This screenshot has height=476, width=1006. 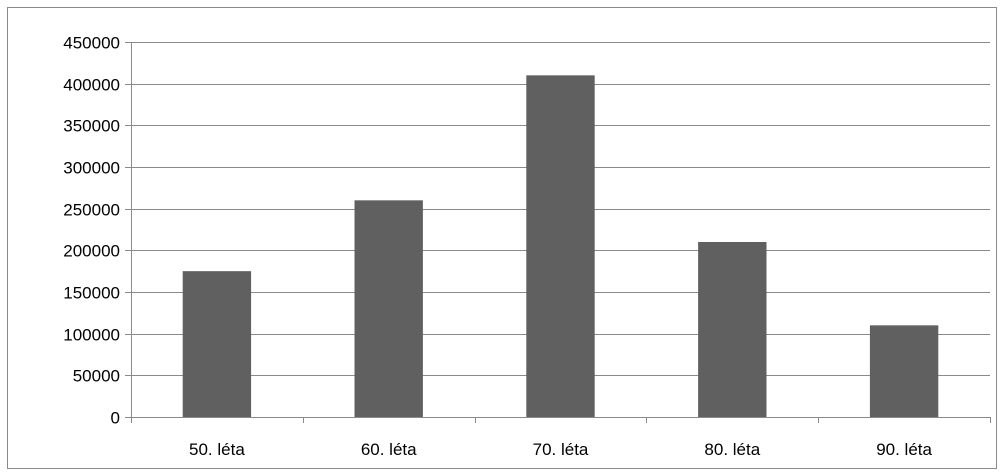 I want to click on x-tick-label: 70. léta, so click(x=561, y=449).